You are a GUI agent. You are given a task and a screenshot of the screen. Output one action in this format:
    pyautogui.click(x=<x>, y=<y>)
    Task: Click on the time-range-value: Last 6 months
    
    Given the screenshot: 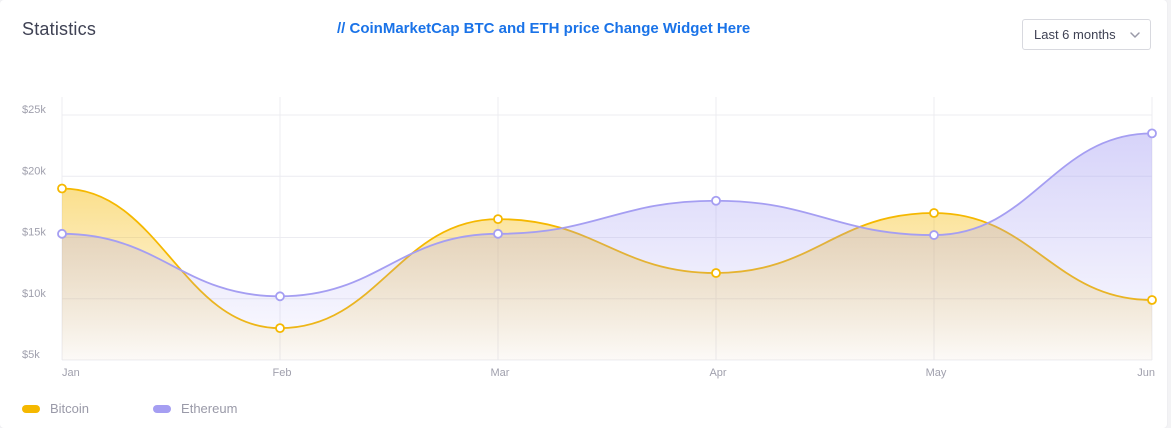 What is the action you would take?
    pyautogui.click(x=1075, y=34)
    